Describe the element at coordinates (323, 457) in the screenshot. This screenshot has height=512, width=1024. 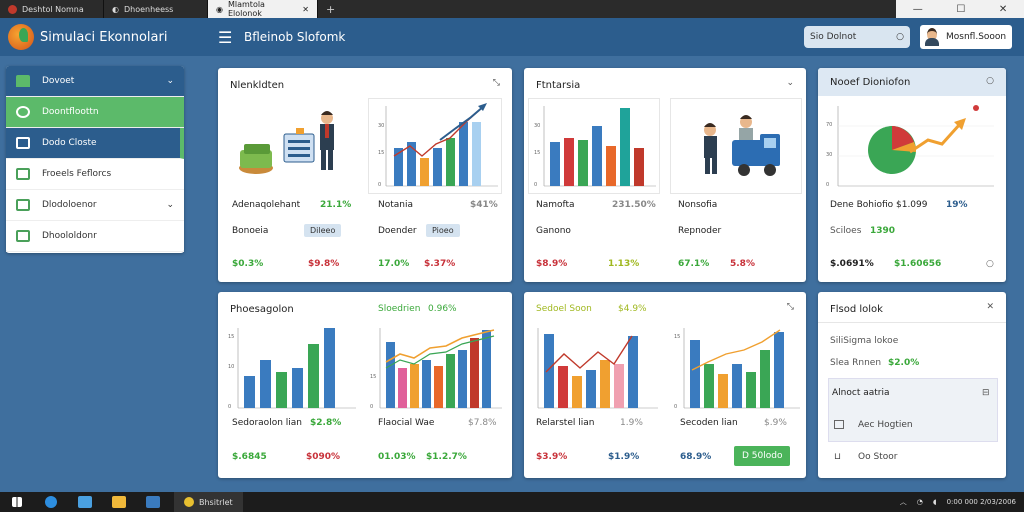
I see `footer-value: $090%` at that location.